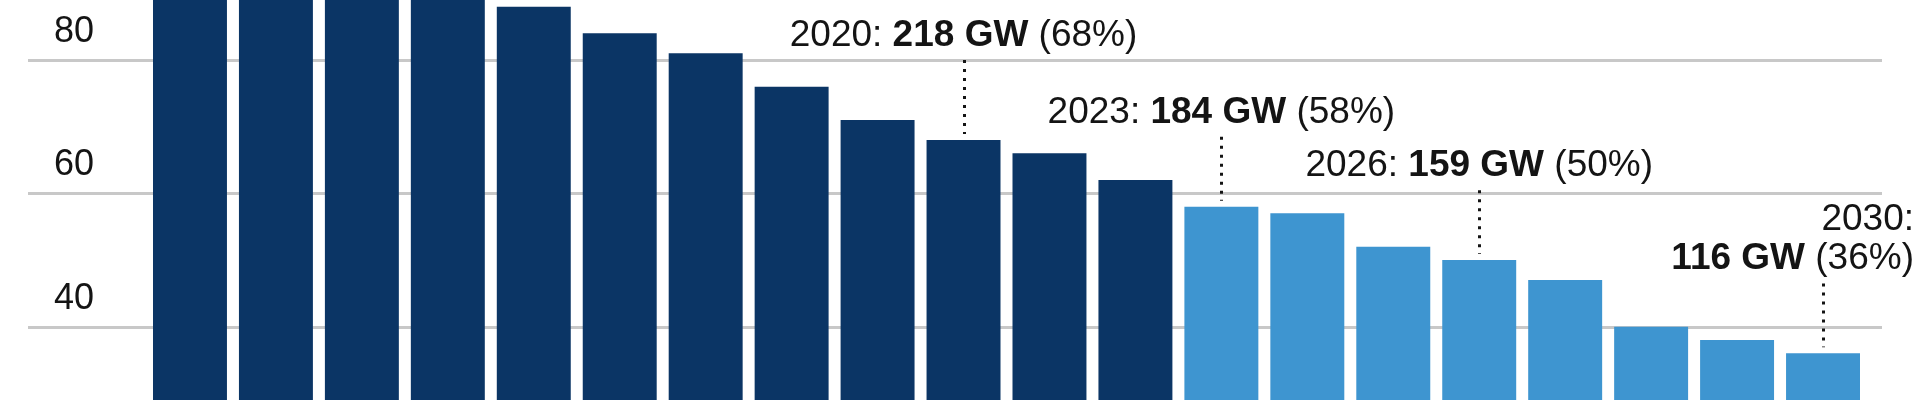  What do you see at coordinates (1221, 110) in the screenshot?
I see `annotation: 2023: 184 GW (58%)` at bounding box center [1221, 110].